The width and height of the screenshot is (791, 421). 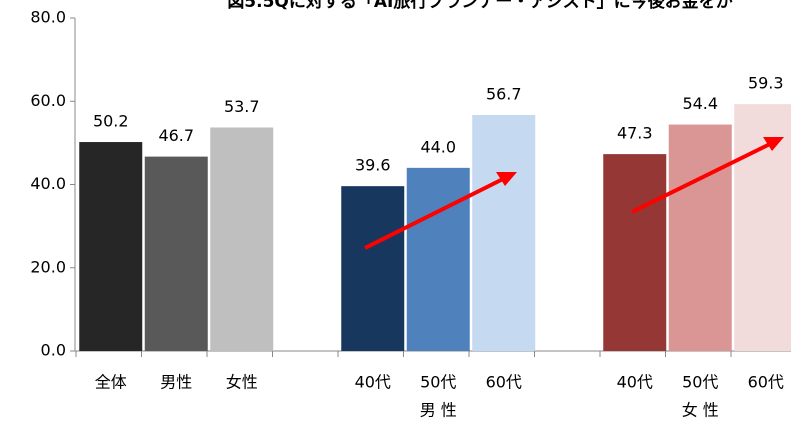 What do you see at coordinates (48, 266) in the screenshot?
I see `y-tick-label: 20.0` at bounding box center [48, 266].